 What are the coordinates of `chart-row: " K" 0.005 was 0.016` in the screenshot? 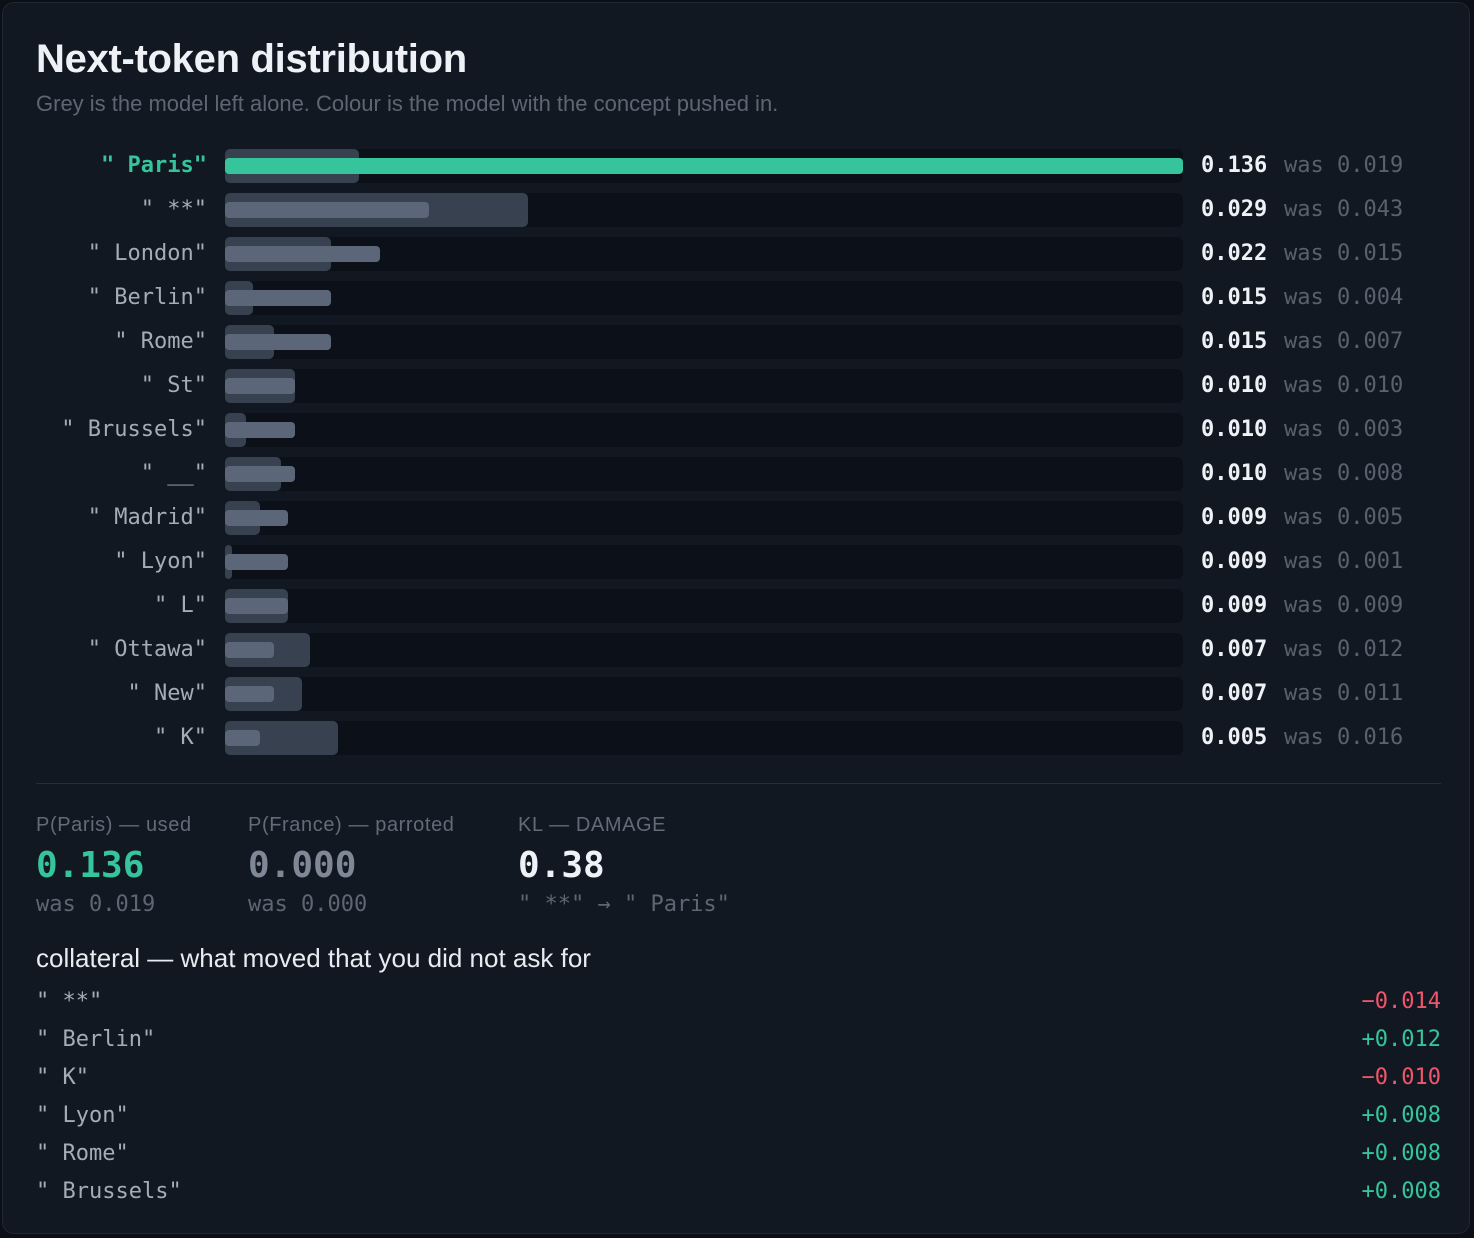 It's located at (737, 738).